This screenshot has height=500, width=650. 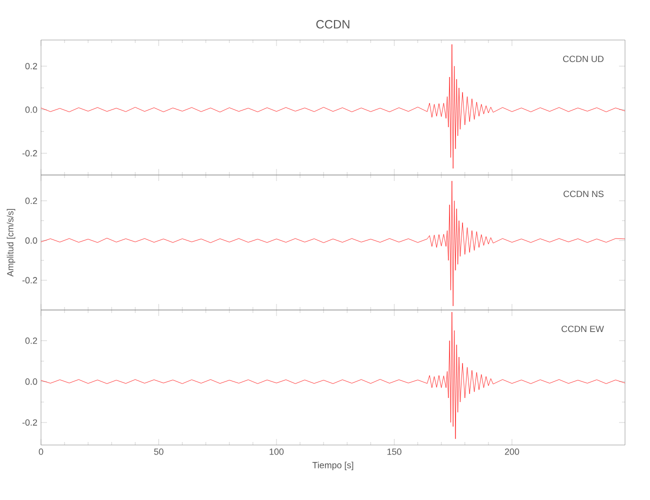 I want to click on x-tick-label: 0, so click(x=41, y=451).